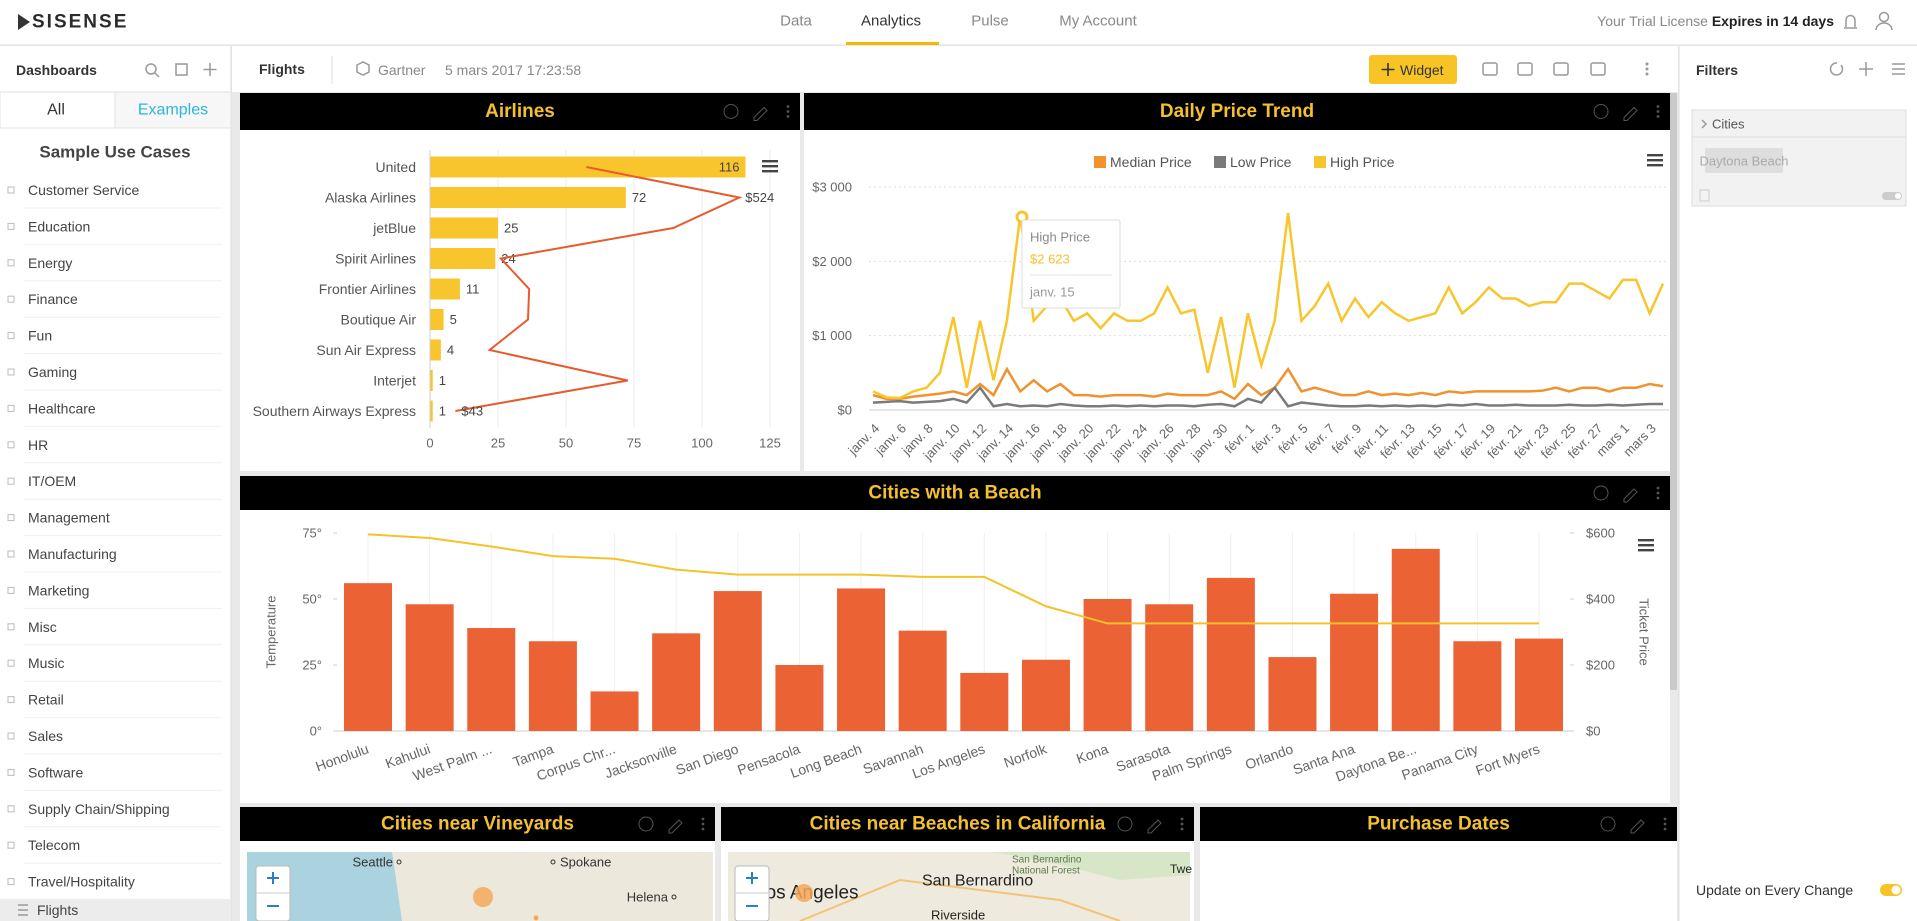  Describe the element at coordinates (1836, 69) in the screenshot. I see `reset-icon` at that location.